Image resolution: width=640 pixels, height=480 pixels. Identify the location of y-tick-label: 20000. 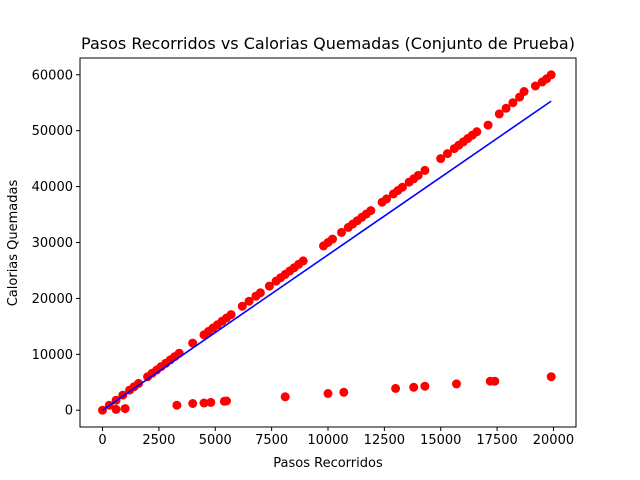
(52, 299).